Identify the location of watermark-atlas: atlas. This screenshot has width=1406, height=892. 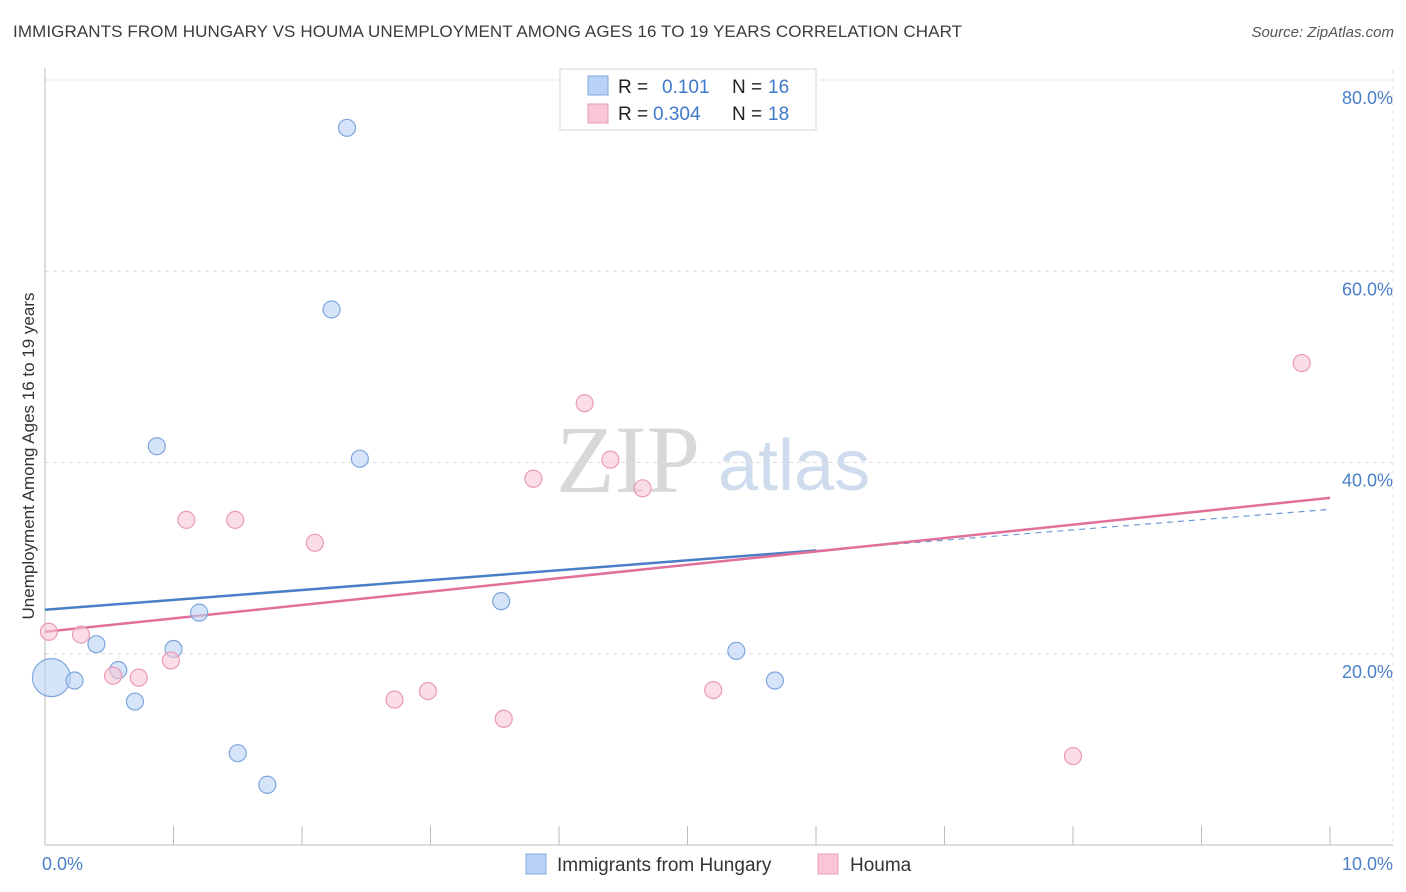
(794, 466).